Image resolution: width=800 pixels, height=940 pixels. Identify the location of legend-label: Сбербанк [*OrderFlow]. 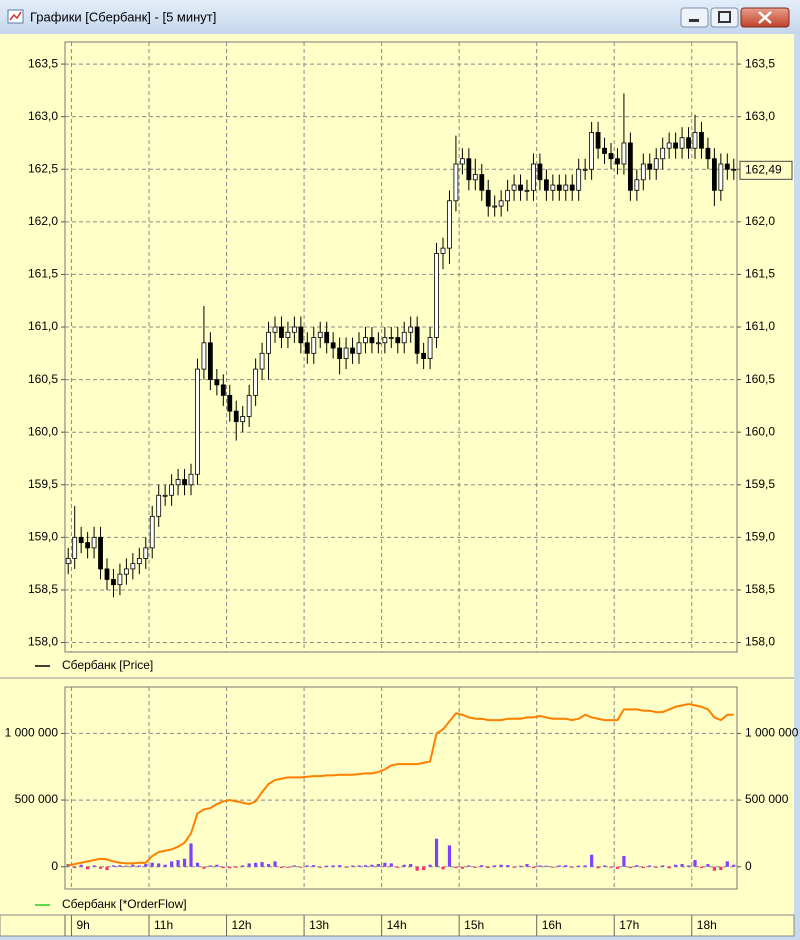
(124, 904).